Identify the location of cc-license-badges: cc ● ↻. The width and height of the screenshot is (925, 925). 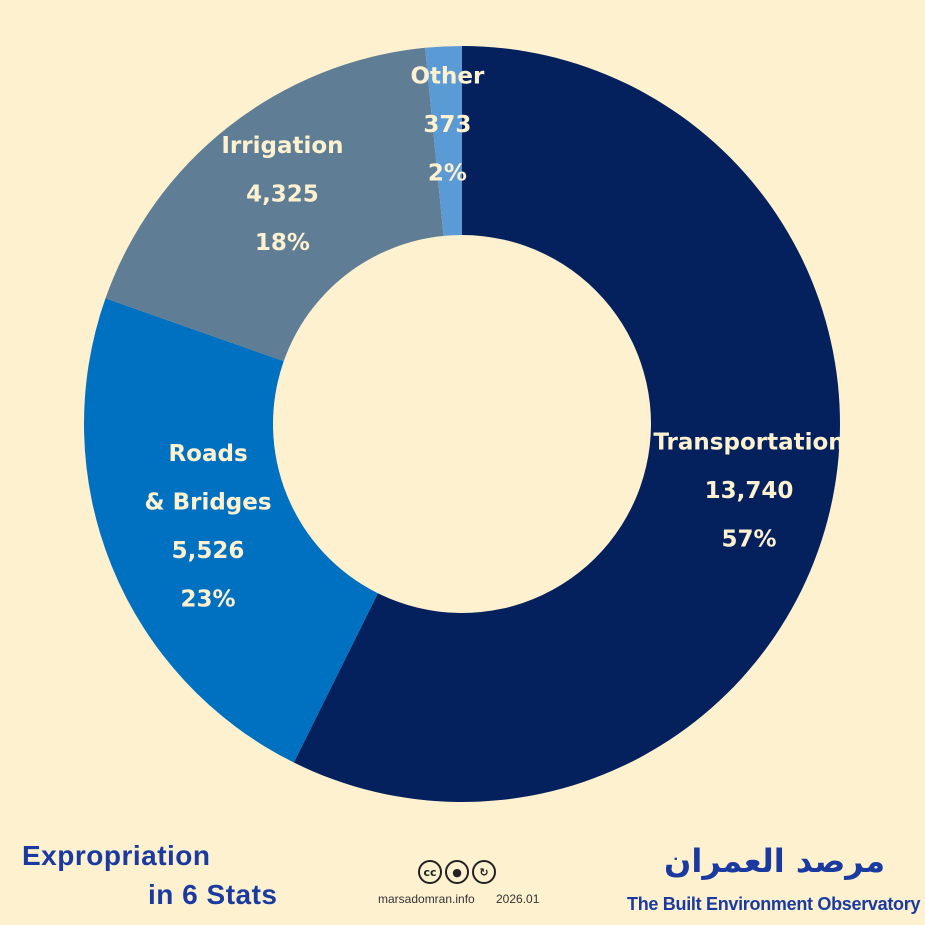
(457, 872).